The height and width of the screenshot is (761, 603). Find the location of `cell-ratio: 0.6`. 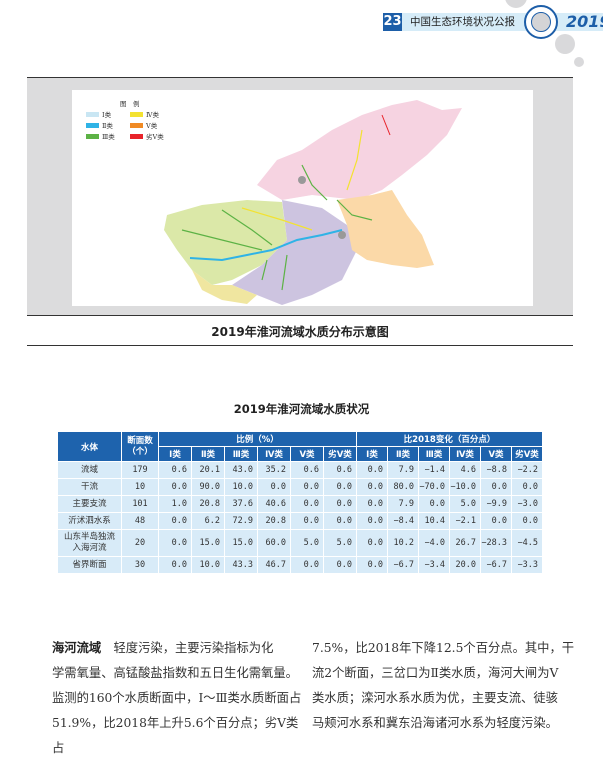

cell-ratio: 0.6 is located at coordinates (340, 470).